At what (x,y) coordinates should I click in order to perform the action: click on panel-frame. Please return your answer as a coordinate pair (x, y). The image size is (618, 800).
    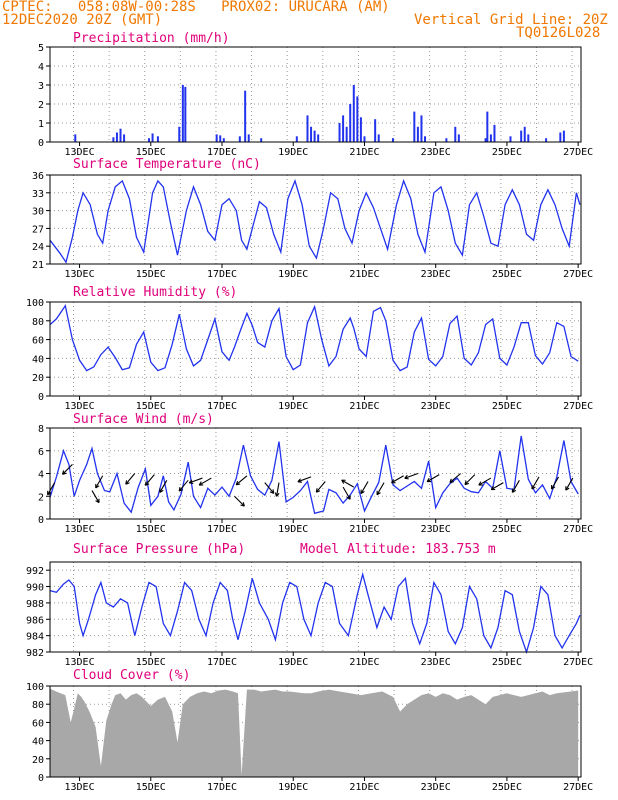
    Looking at the image, I should click on (315, 607).